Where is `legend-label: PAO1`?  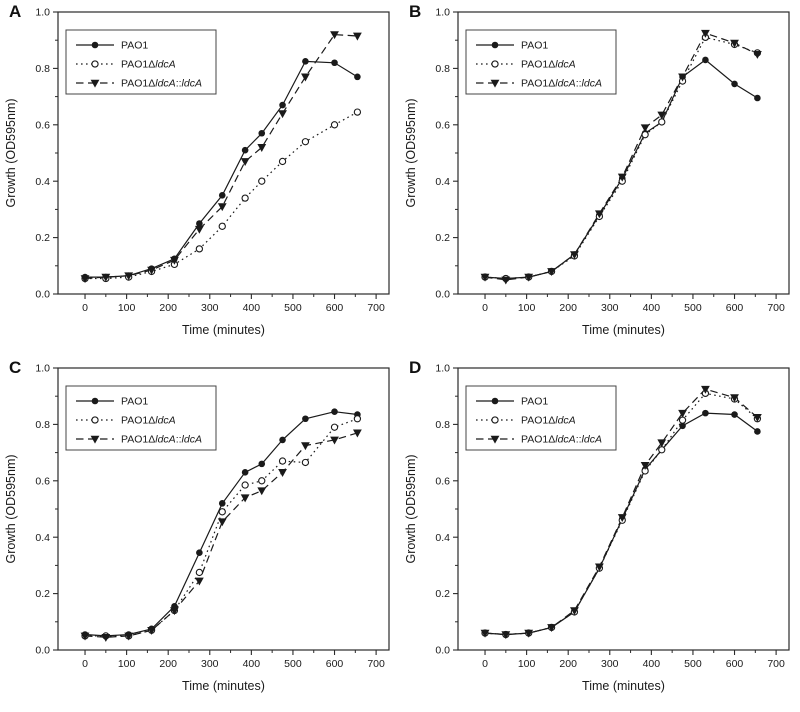
legend-label: PAO1 is located at coordinates (534, 402).